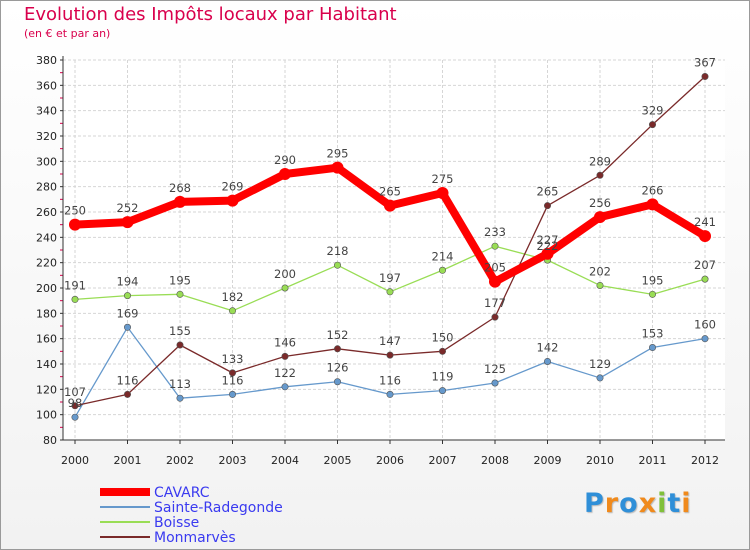 Image resolution: width=750 pixels, height=550 pixels. Describe the element at coordinates (338, 154) in the screenshot. I see `data-label: 295` at that location.